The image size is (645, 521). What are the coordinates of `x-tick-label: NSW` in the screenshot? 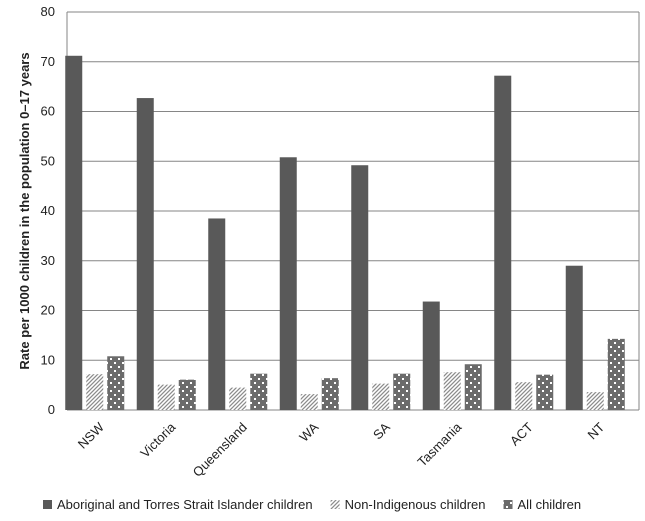 It's located at (91, 435).